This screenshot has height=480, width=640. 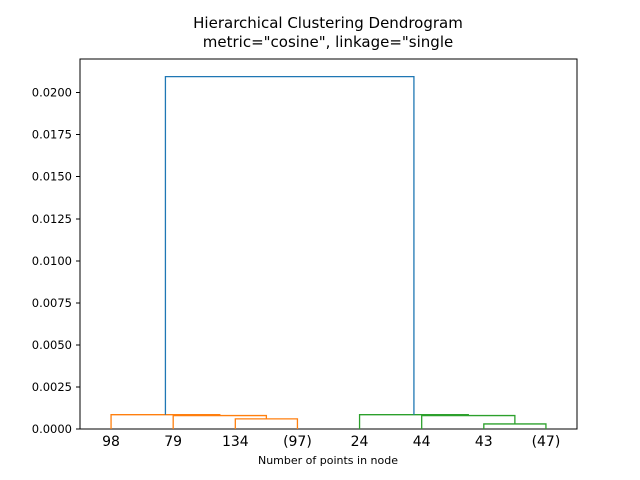 What do you see at coordinates (52, 177) in the screenshot?
I see `y-tick-label: 0.0150` at bounding box center [52, 177].